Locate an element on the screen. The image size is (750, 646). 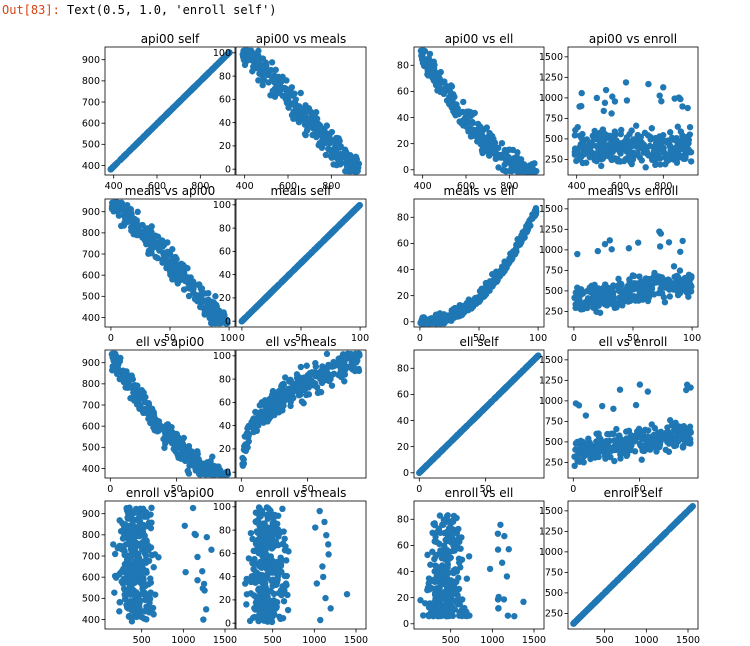
y-tick-label: 700 is located at coordinates (91, 102).